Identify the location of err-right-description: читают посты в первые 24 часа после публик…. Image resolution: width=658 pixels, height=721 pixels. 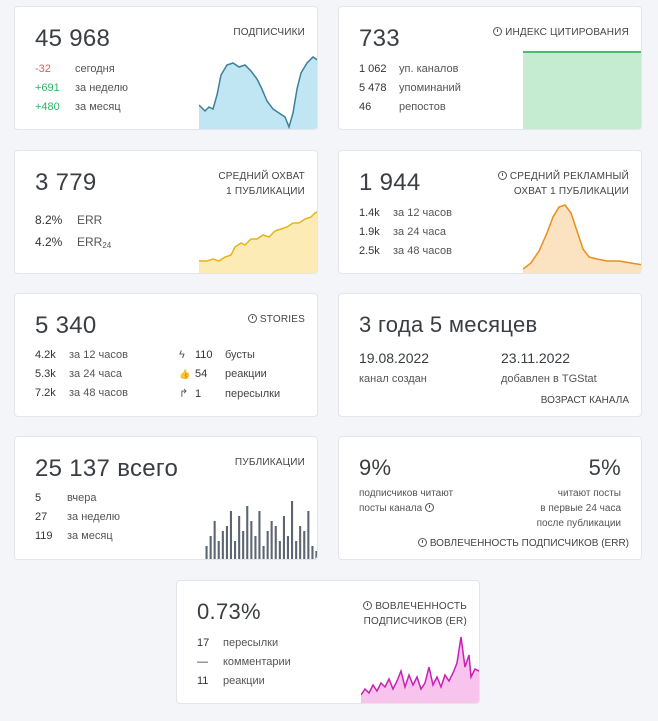
(578, 508).